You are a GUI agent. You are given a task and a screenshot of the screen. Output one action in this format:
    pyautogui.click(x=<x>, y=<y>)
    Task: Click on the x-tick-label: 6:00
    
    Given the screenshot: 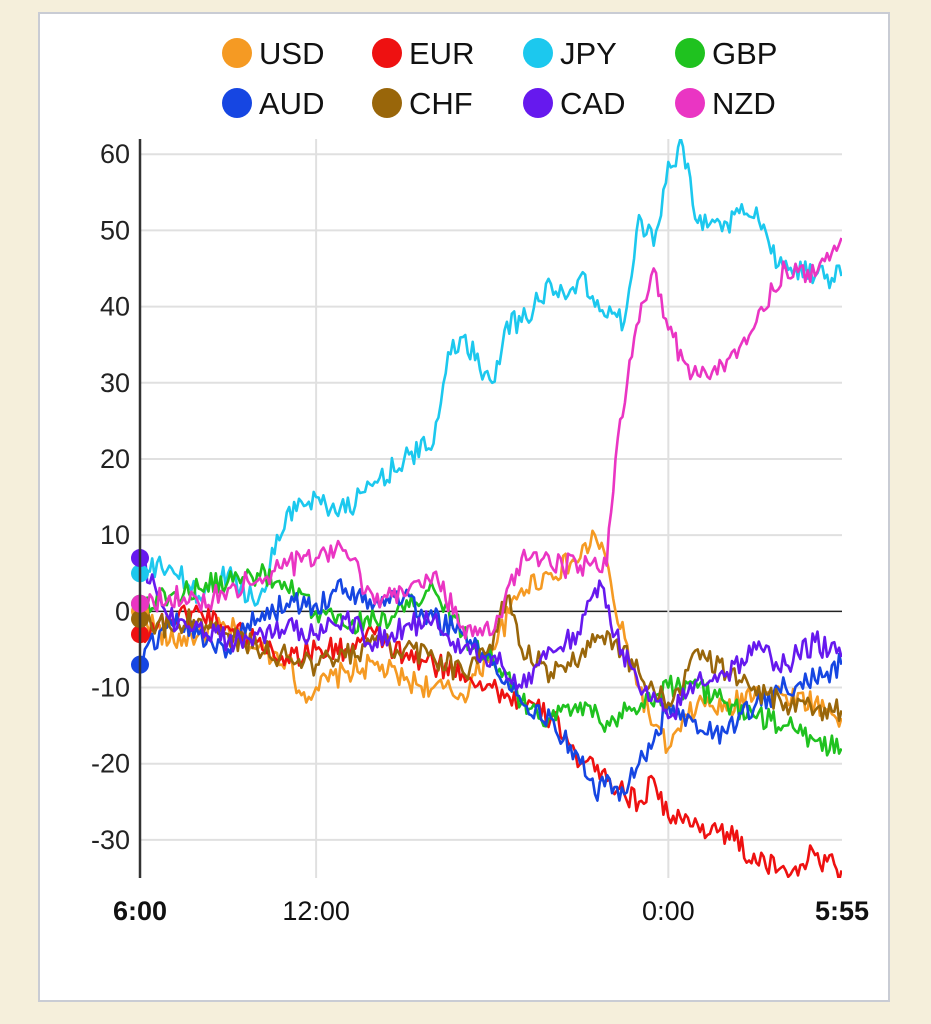 What is the action you would take?
    pyautogui.click(x=140, y=911)
    